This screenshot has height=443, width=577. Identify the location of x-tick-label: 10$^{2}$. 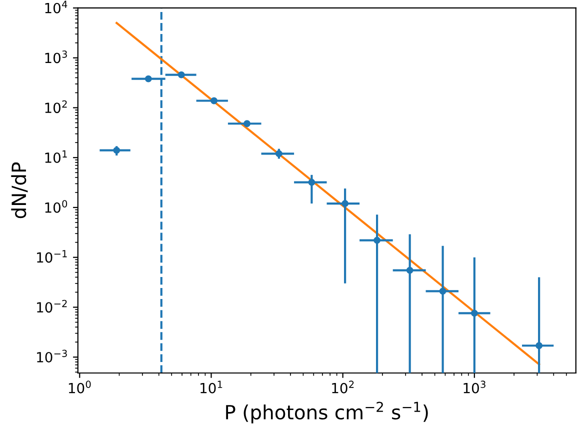
(343, 387).